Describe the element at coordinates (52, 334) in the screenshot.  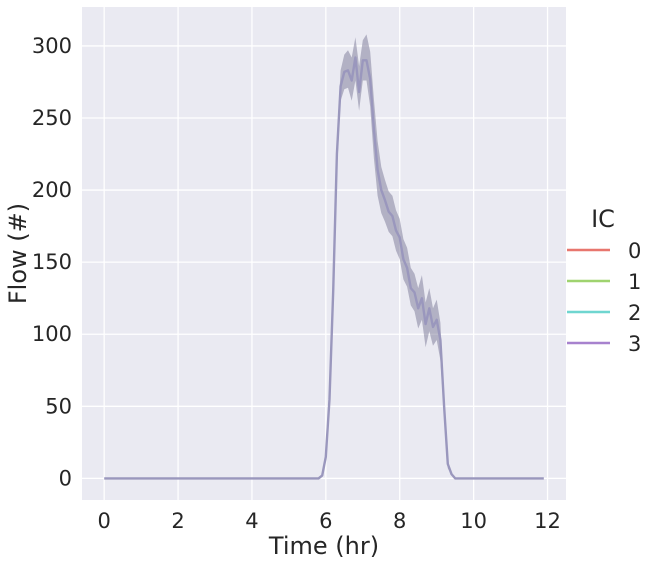
I see `y-tick-label: 100` at that location.